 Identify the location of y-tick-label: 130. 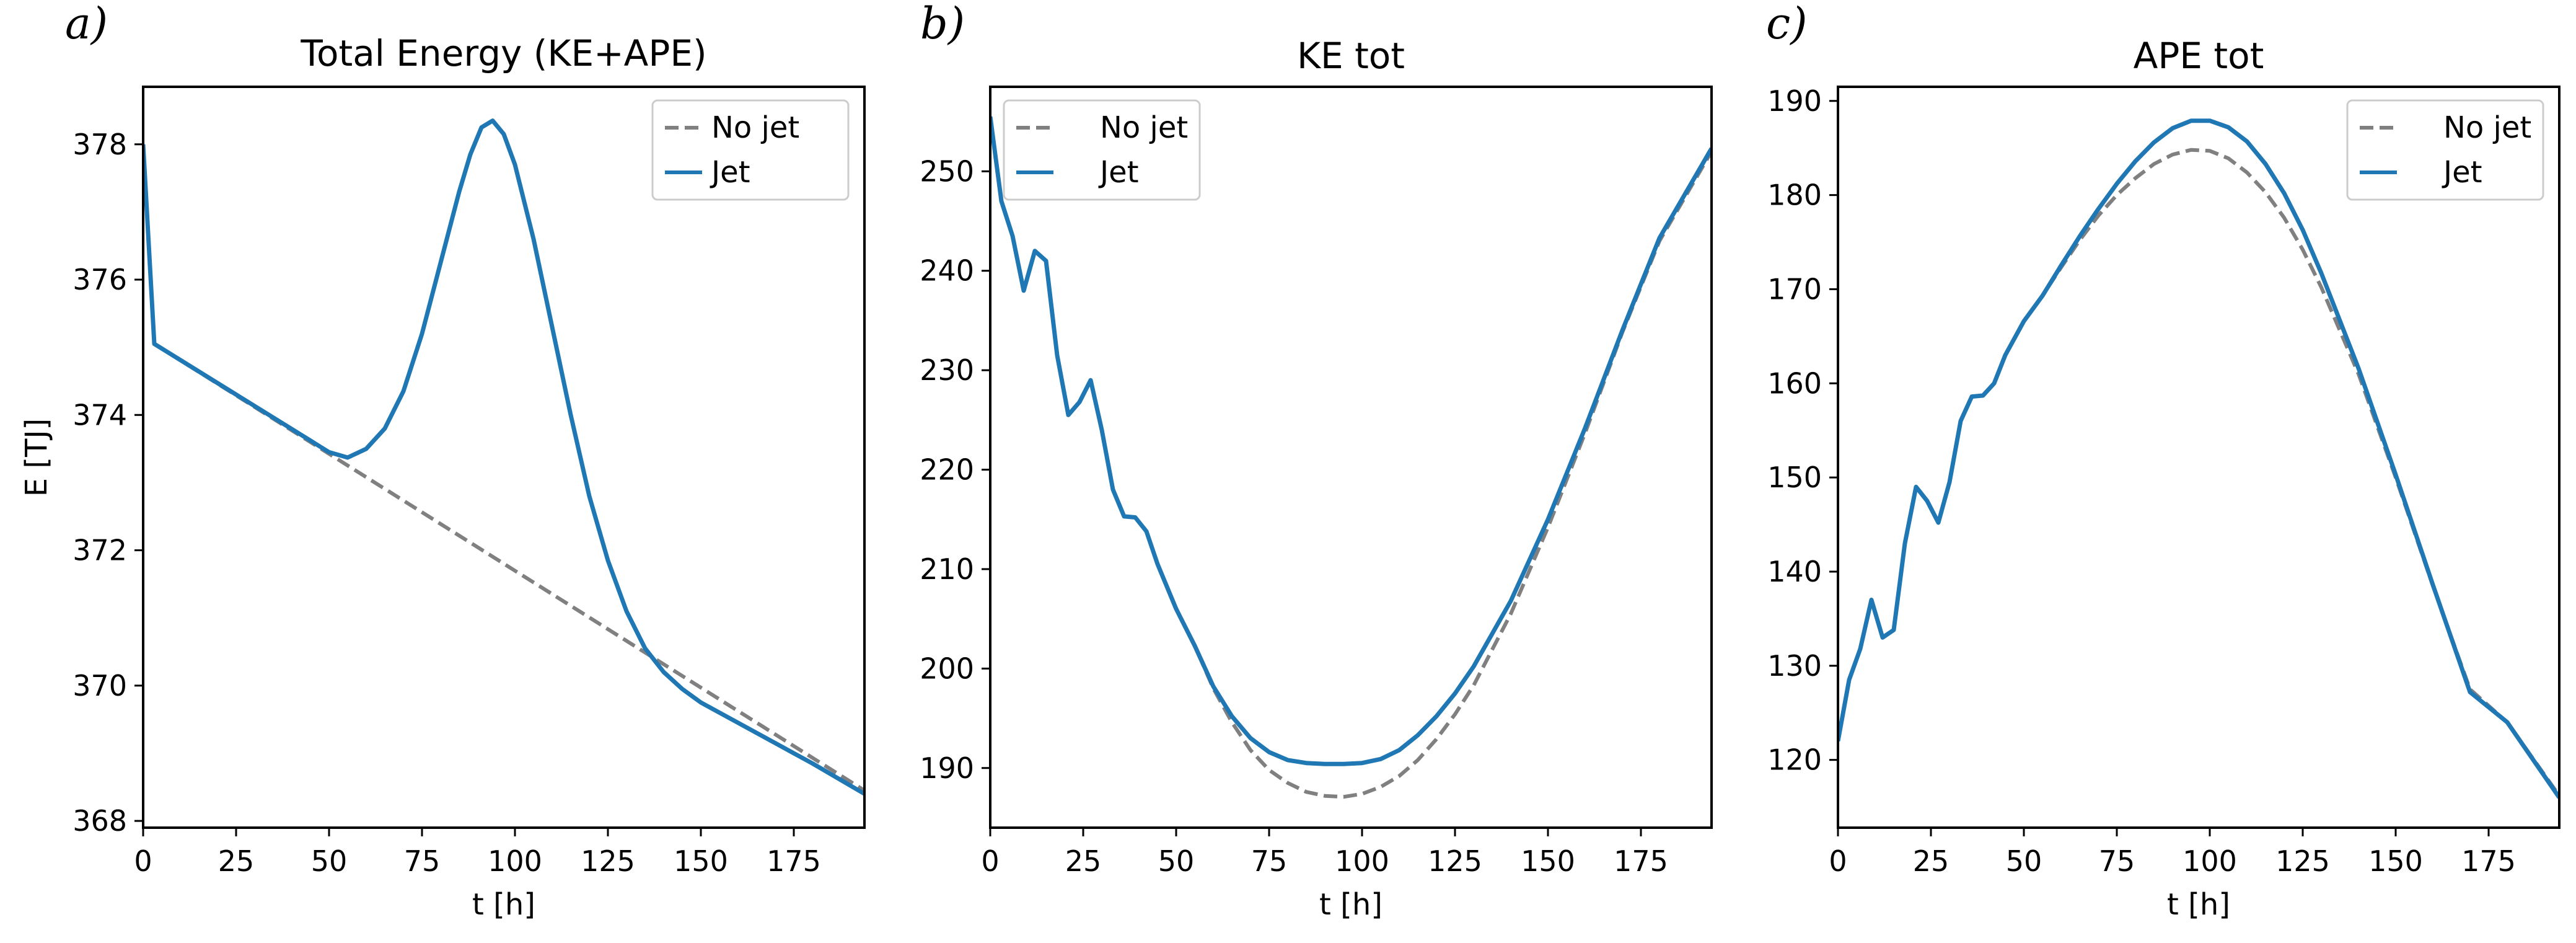
(1795, 666).